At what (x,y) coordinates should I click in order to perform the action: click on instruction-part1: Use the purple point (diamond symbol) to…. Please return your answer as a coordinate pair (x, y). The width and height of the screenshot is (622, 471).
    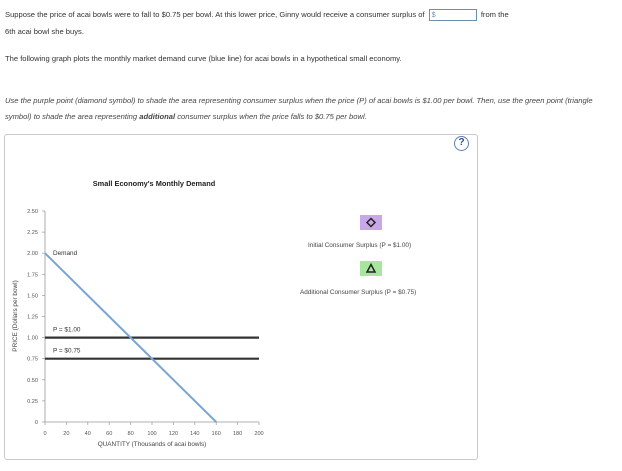
    Looking at the image, I should click on (299, 108).